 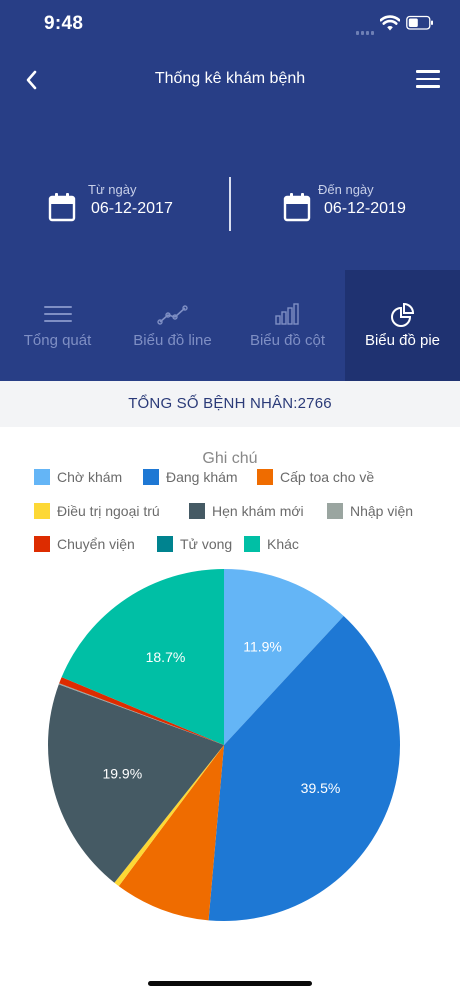 What do you see at coordinates (402, 340) in the screenshot?
I see `tab-label: Biểu đồ pie` at bounding box center [402, 340].